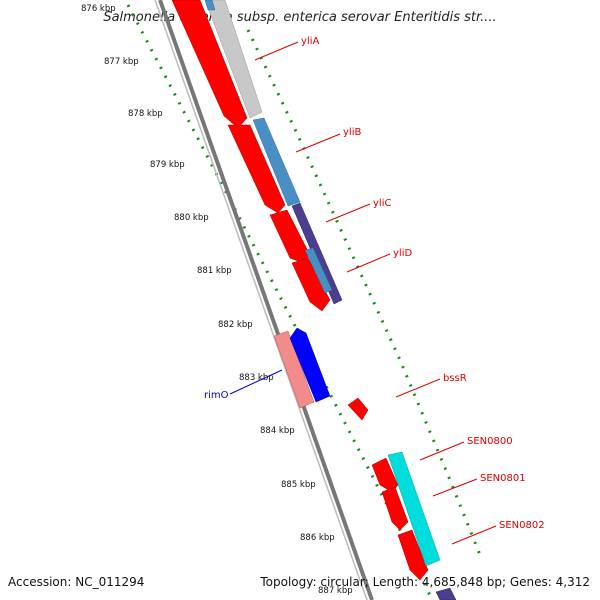 Image resolution: width=600 pixels, height=600 pixels. I want to click on gene-rimO, so click(310, 365).